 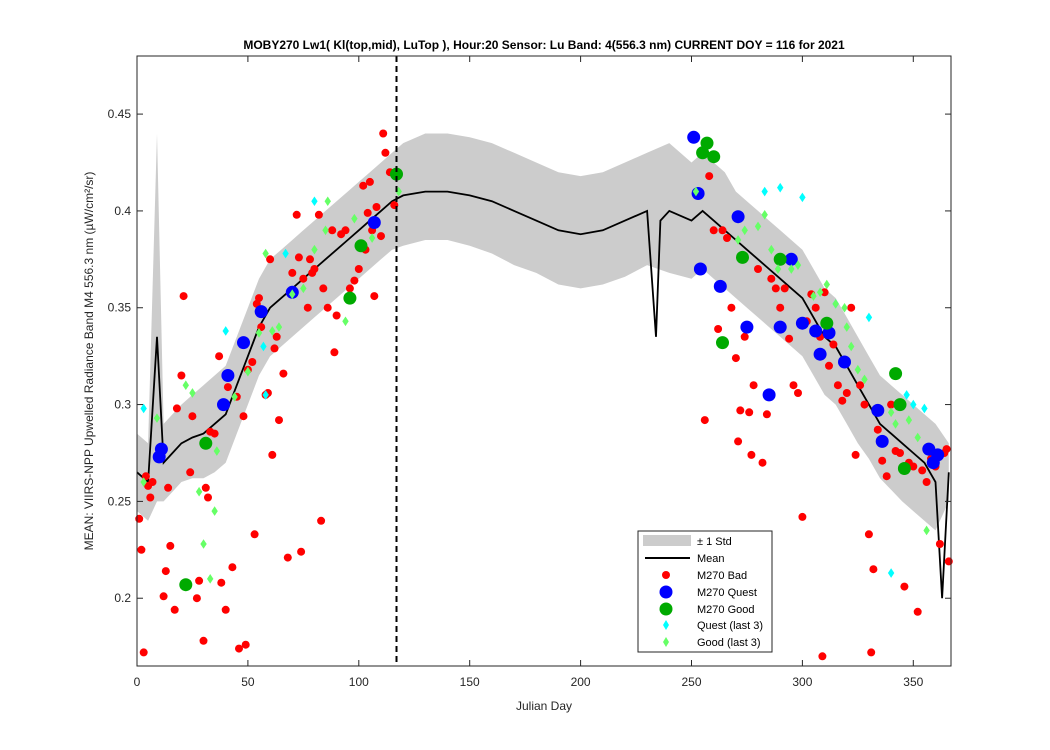 I want to click on legend-quest-label: M270 Quest, so click(x=727, y=593).